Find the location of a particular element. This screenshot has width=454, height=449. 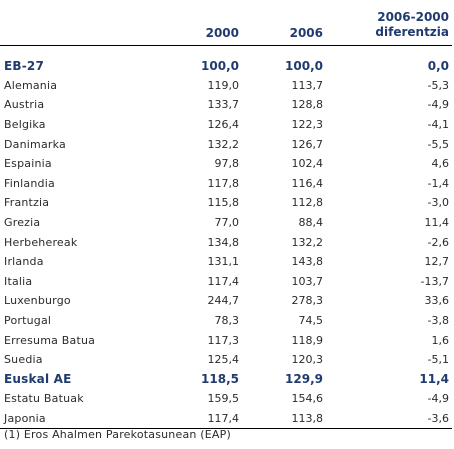

value-2000: 78,3 is located at coordinates (227, 321).